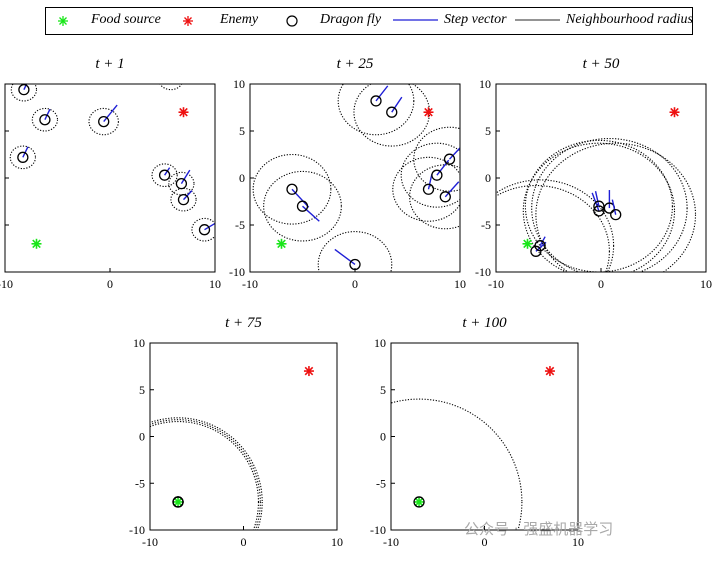 This screenshot has height=580, width=724. Describe the element at coordinates (126, 19) in the screenshot. I see `legend-food-source: Food source` at that location.